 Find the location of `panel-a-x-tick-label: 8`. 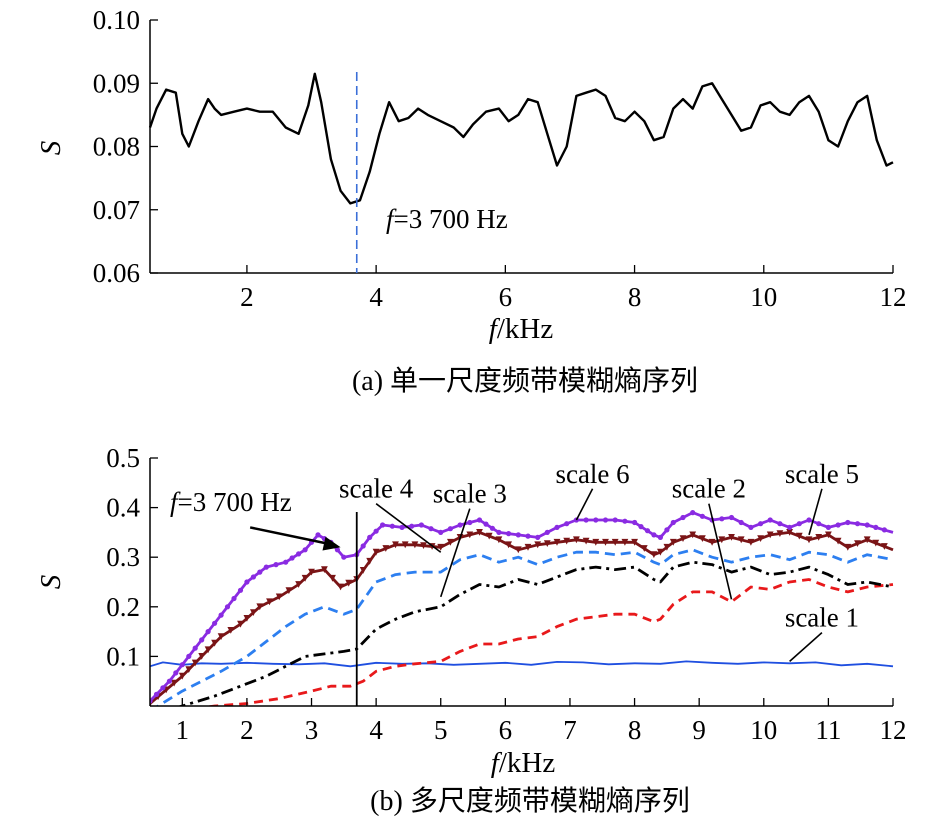

panel-a-x-tick-label: 8 is located at coordinates (635, 297).